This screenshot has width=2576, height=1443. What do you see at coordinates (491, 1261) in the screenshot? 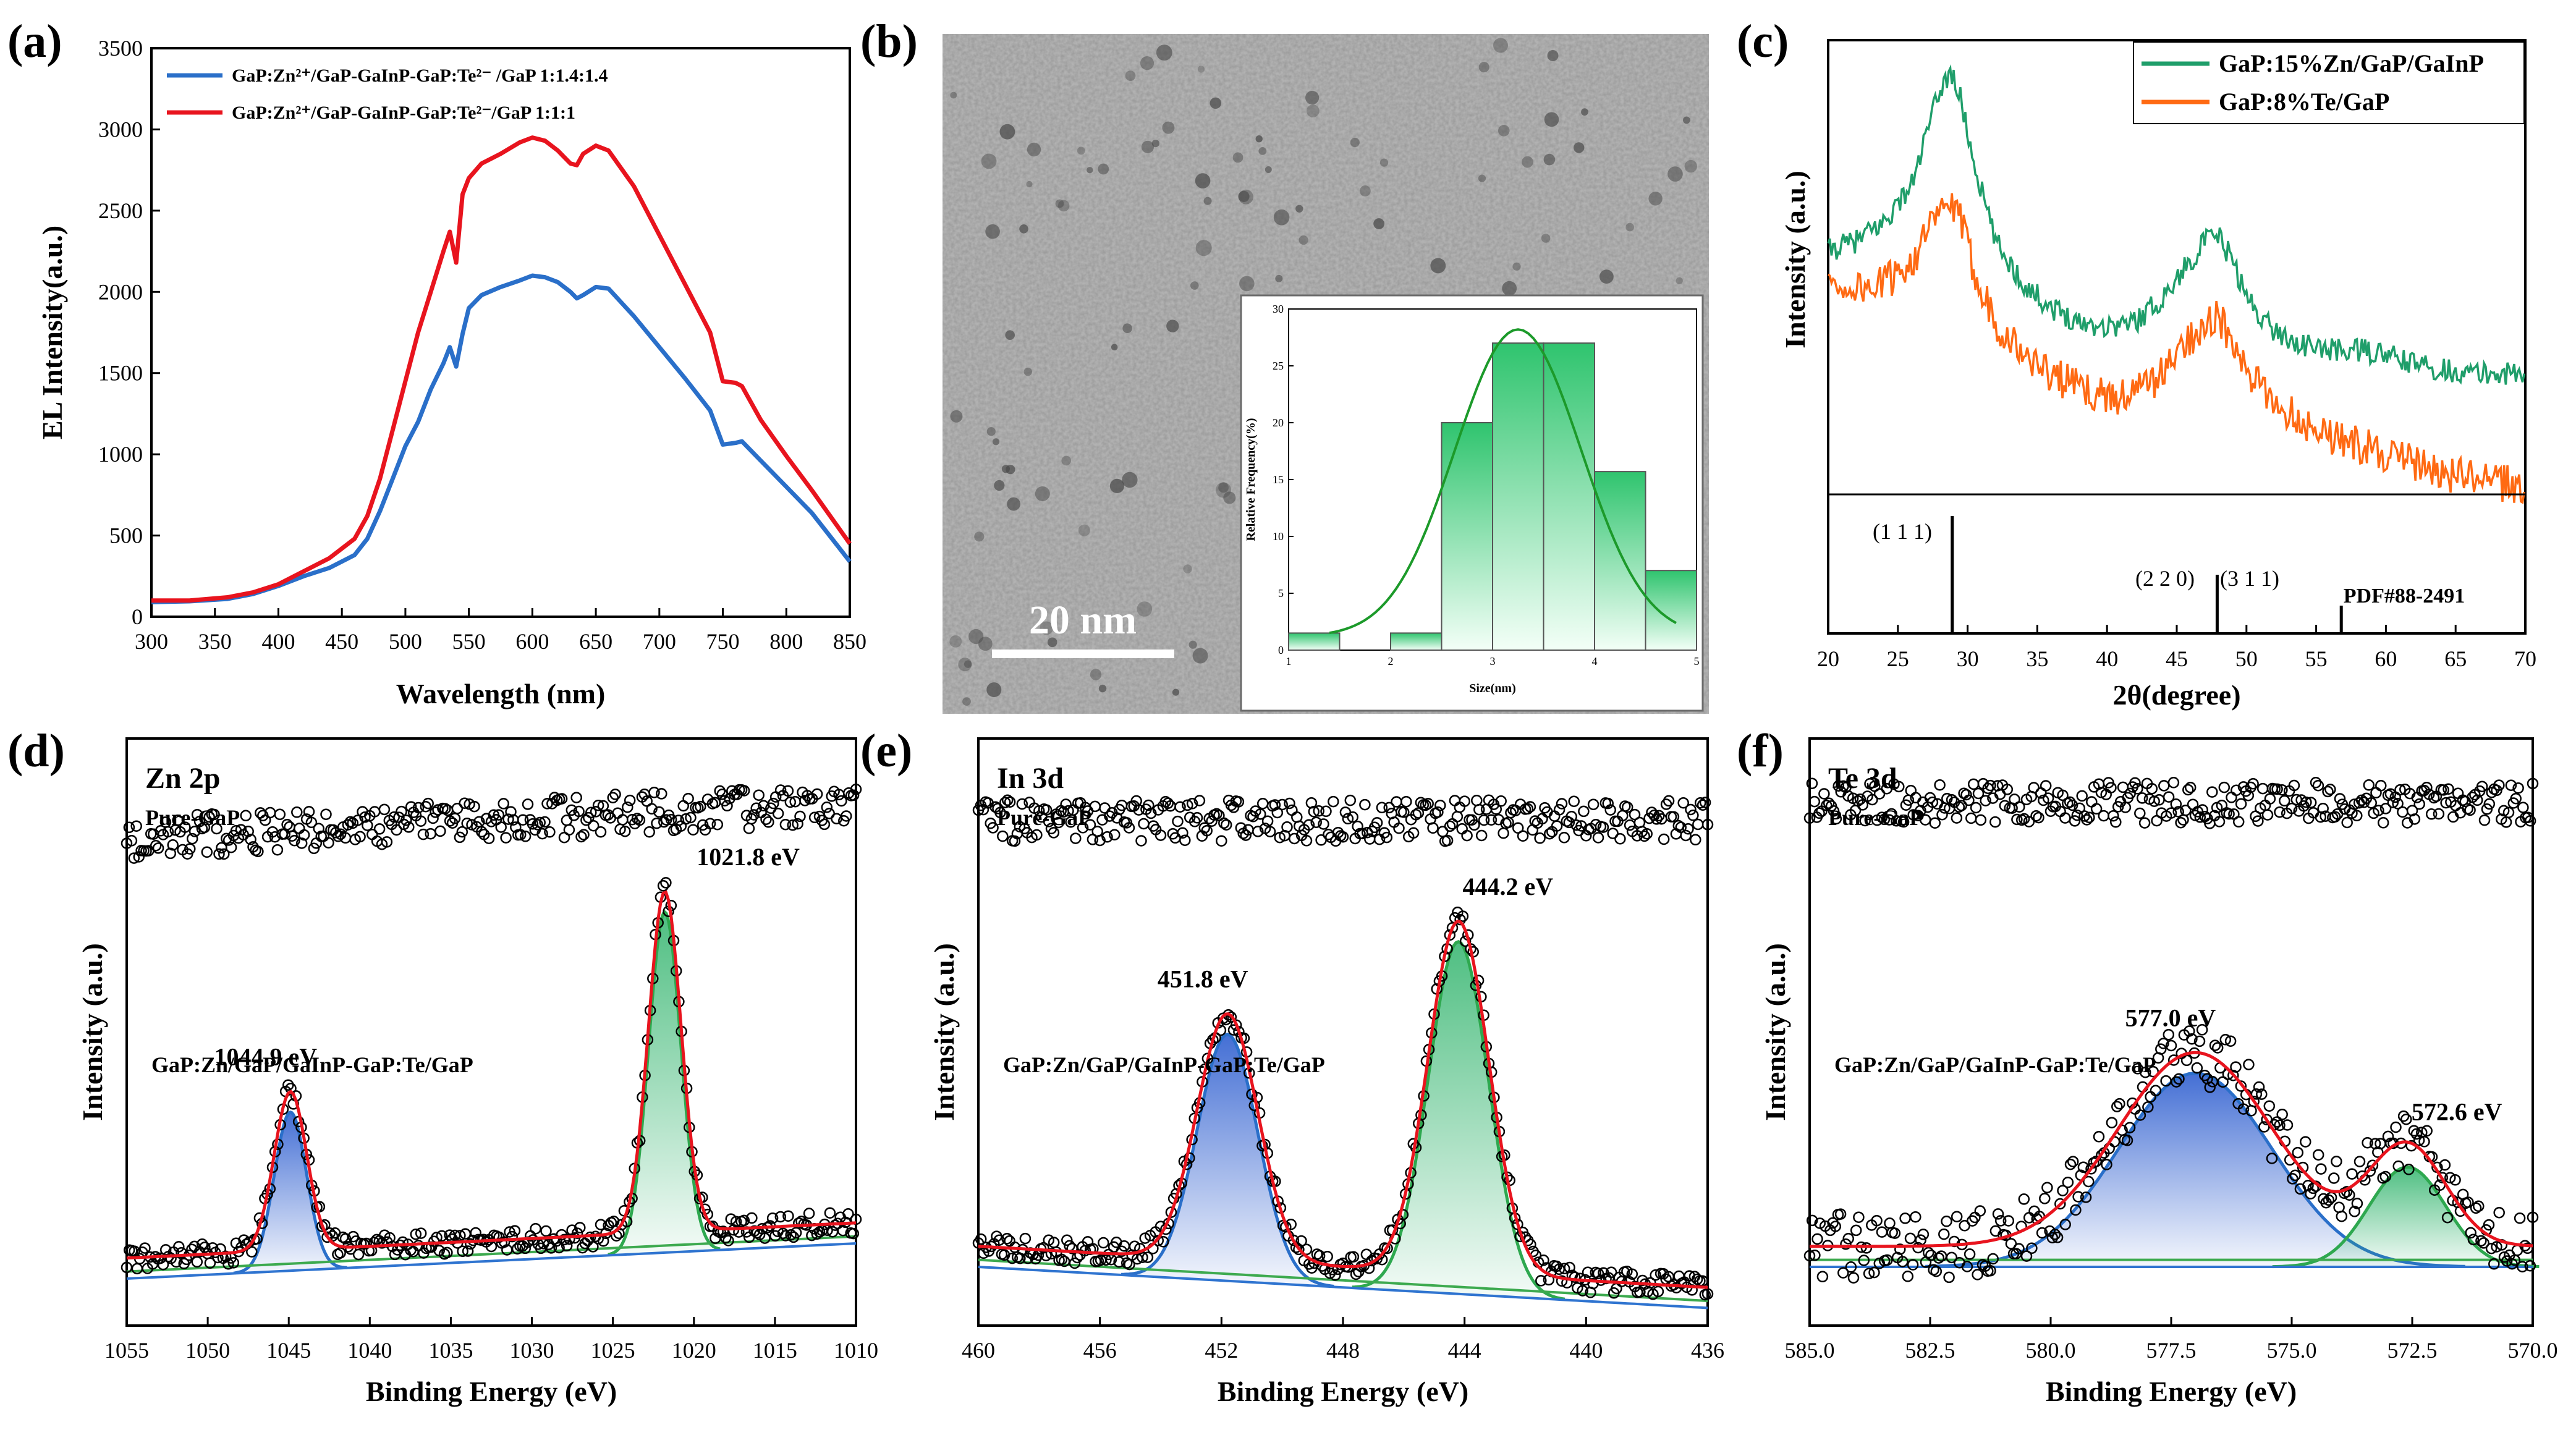
I see `background-line` at bounding box center [491, 1261].